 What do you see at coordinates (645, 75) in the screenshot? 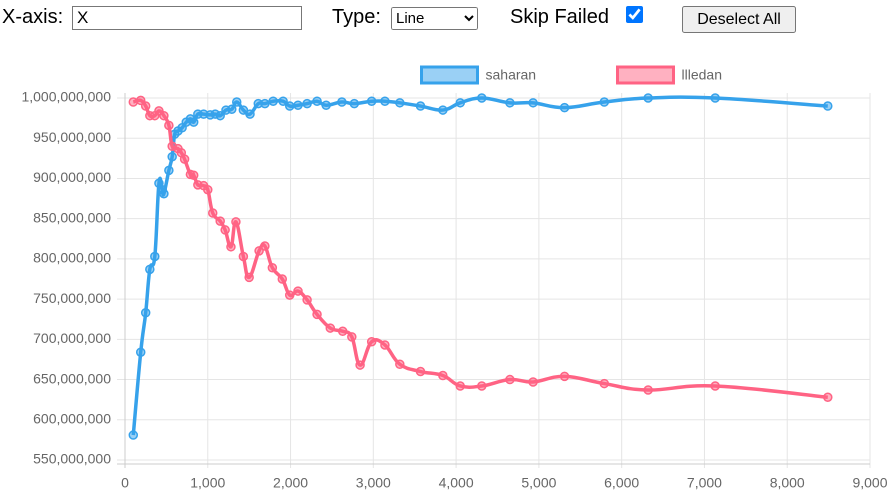
I see `legend-swatch` at bounding box center [645, 75].